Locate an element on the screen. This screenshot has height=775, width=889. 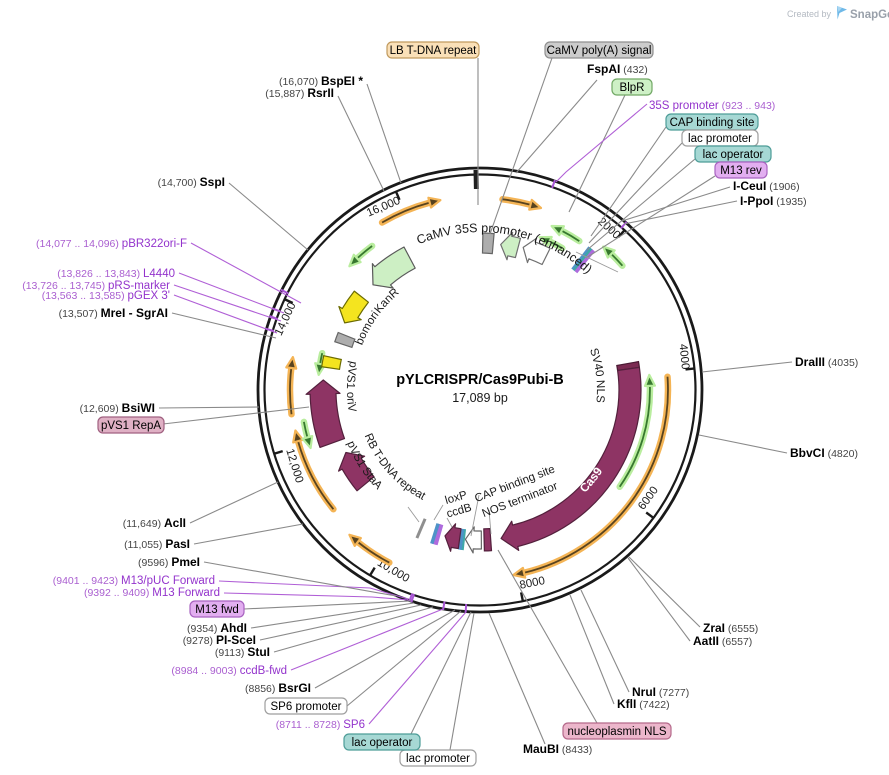
label-35s-promoter-text: 35S promoter (923 .. 943) is located at coordinates (712, 106).